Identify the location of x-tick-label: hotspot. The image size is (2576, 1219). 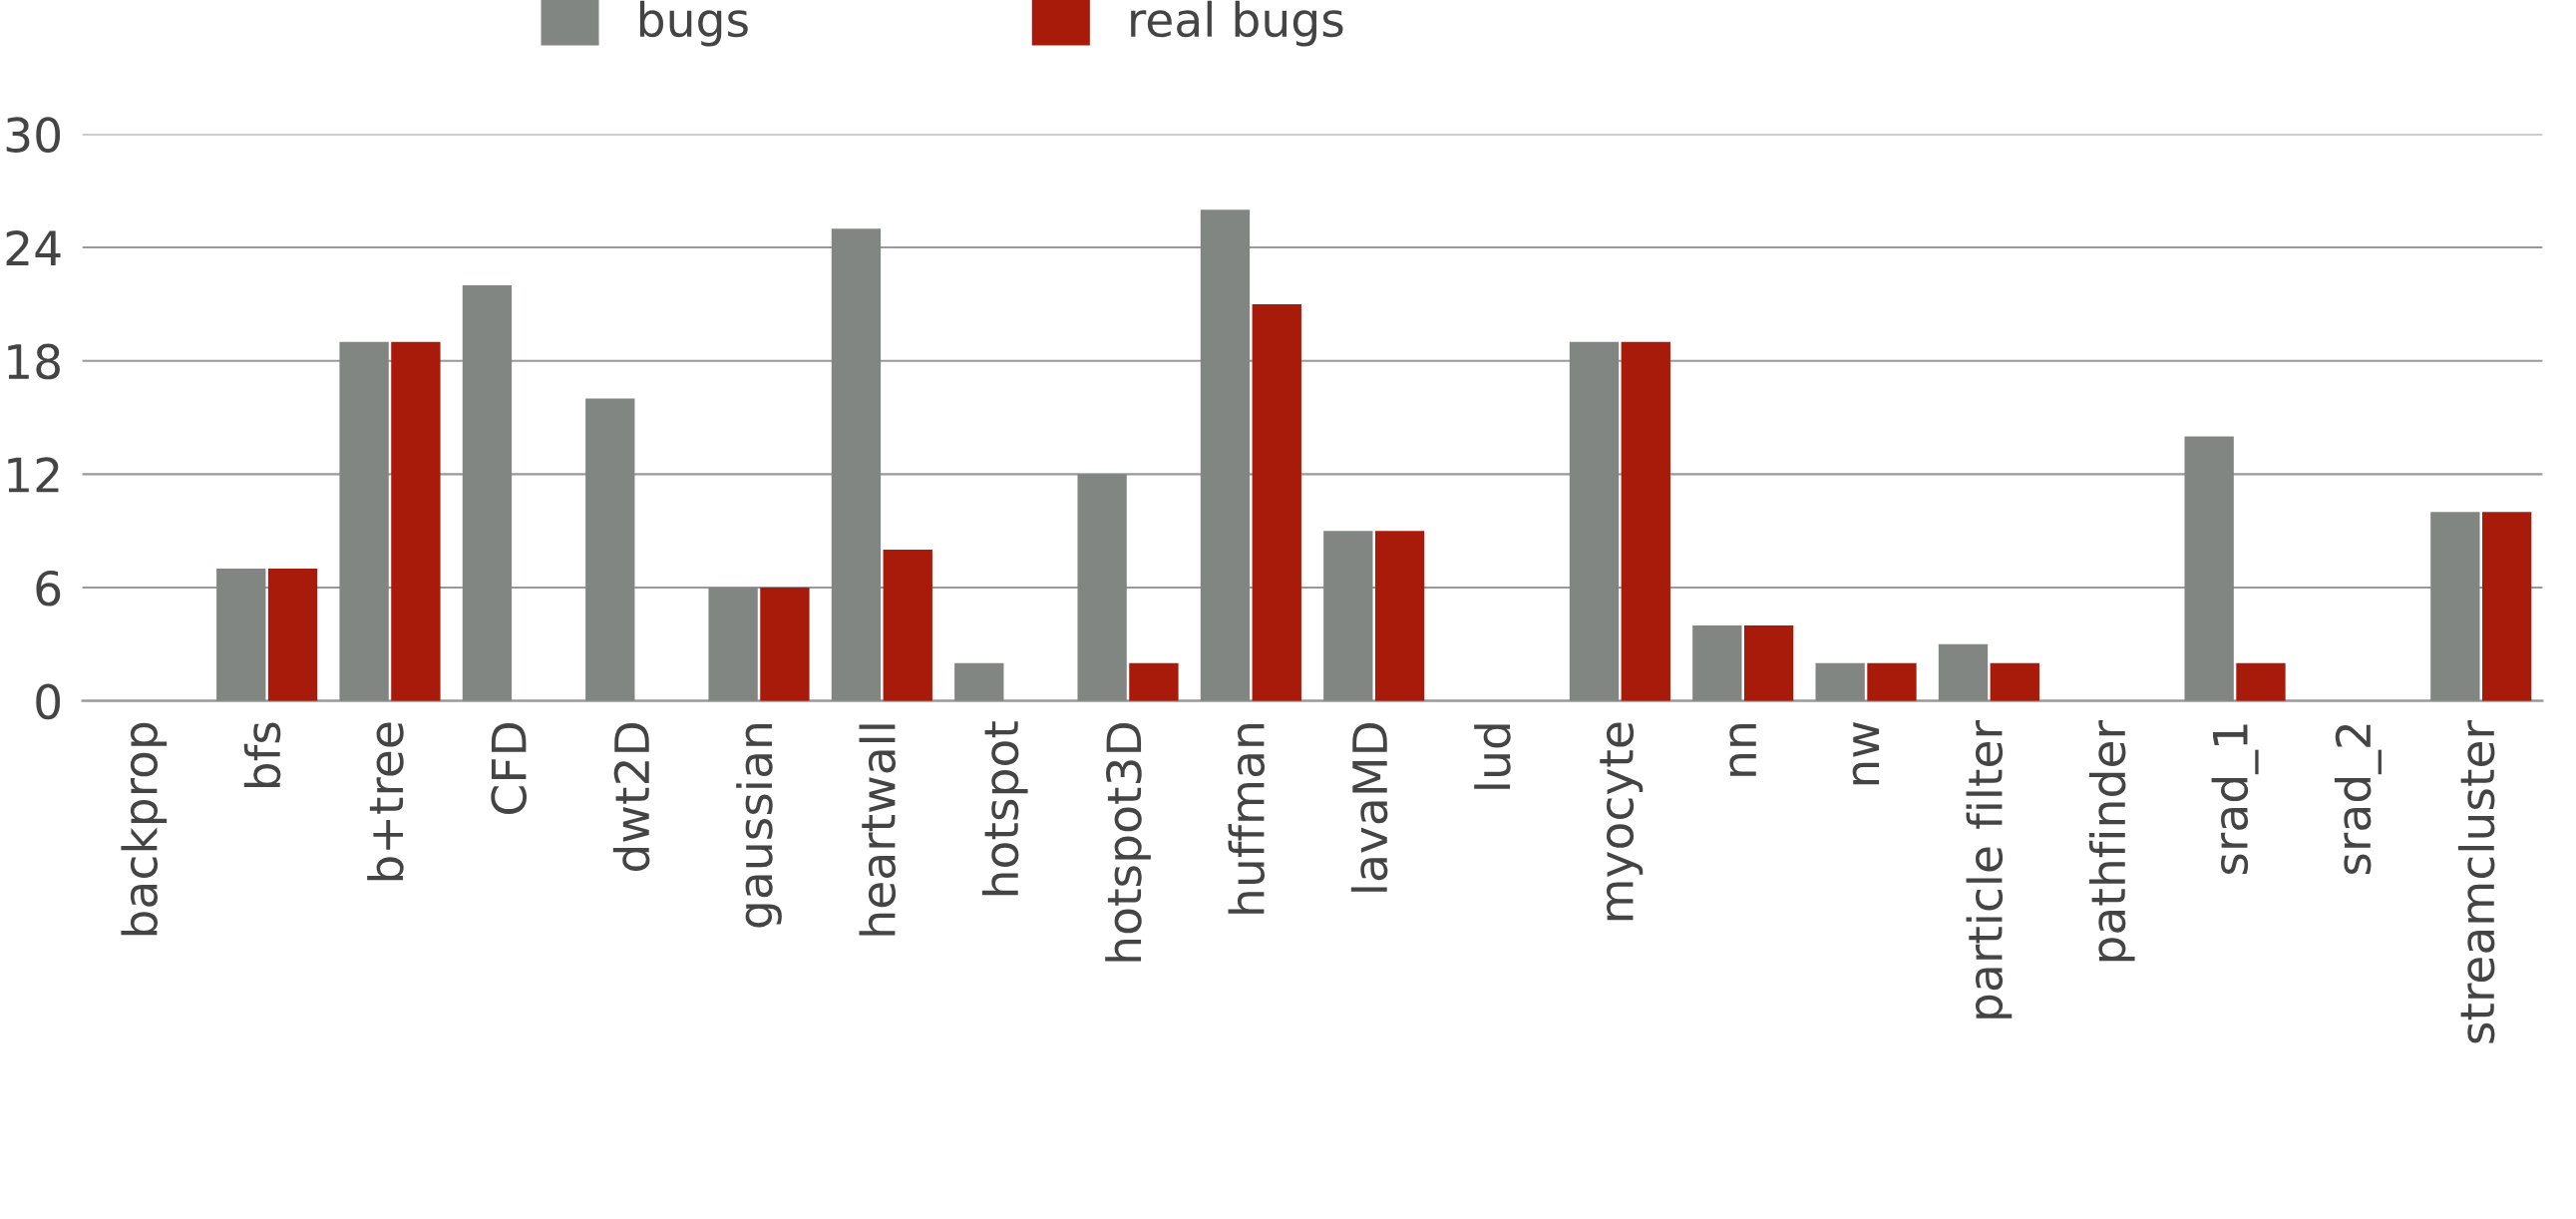
(1005, 809).